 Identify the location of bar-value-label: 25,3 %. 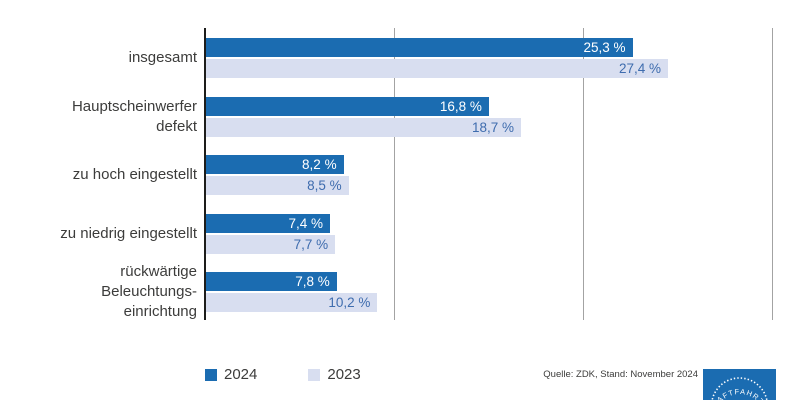
(604, 47).